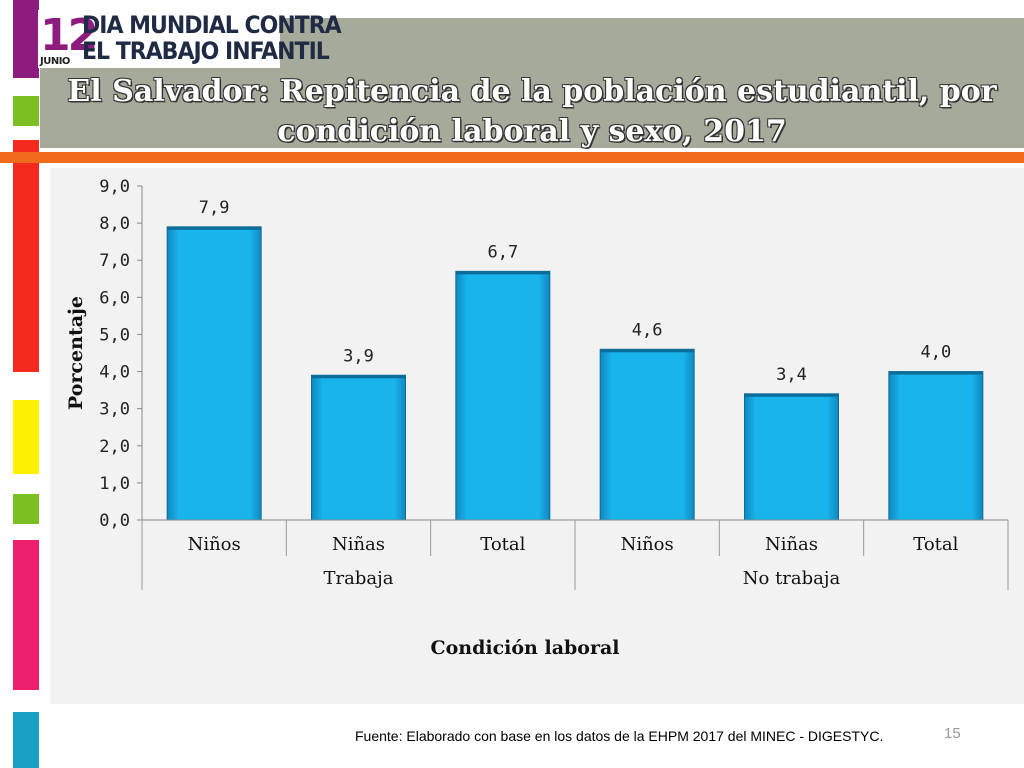 The image size is (1024, 768). I want to click on stripe-red, so click(26, 256).